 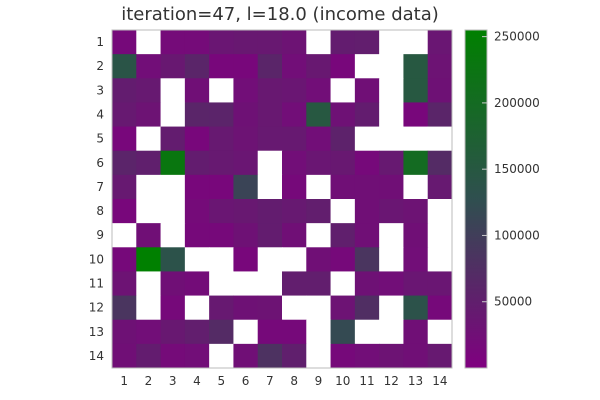 What do you see at coordinates (294, 381) in the screenshot?
I see `x-tick-label: 8` at bounding box center [294, 381].